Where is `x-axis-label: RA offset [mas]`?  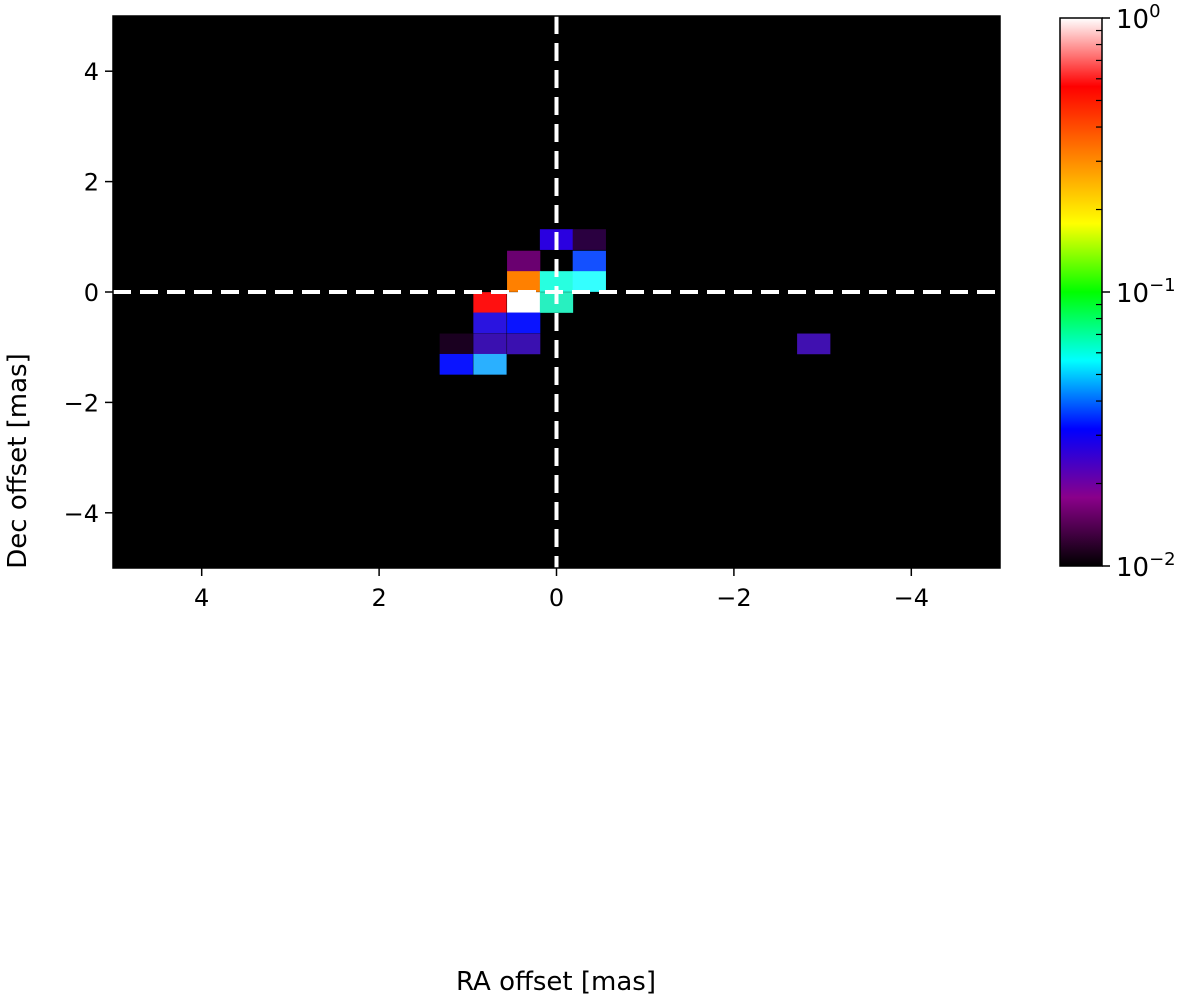
x-axis-label: RA offset [mas] is located at coordinates (556, 982).